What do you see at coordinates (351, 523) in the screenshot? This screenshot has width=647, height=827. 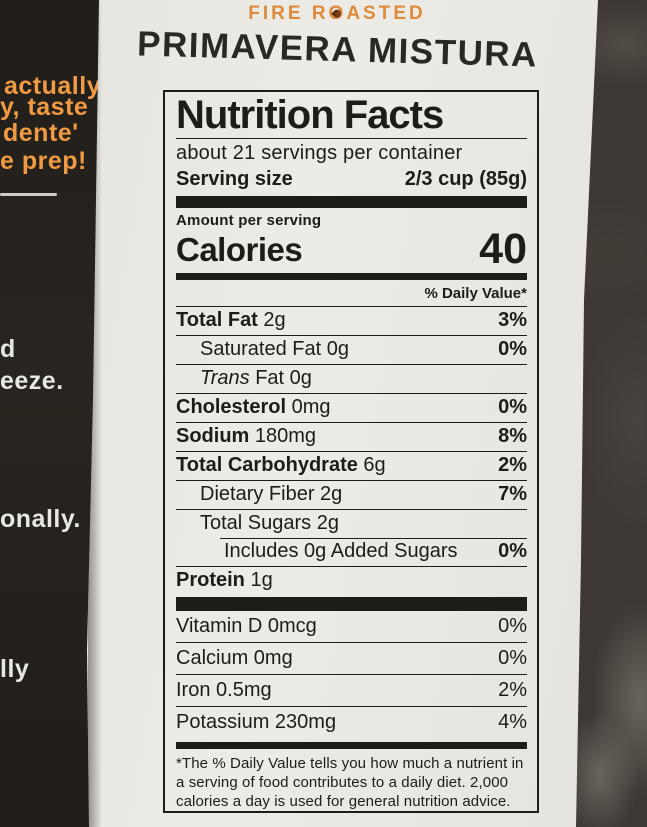 I see `nutrient-row: Total Sugars 2g` at bounding box center [351, 523].